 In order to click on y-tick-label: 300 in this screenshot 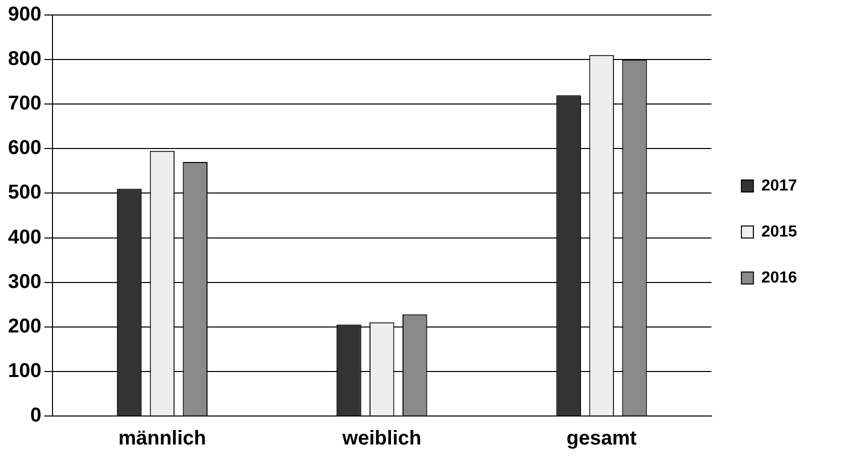, I will do `click(25, 281)`.